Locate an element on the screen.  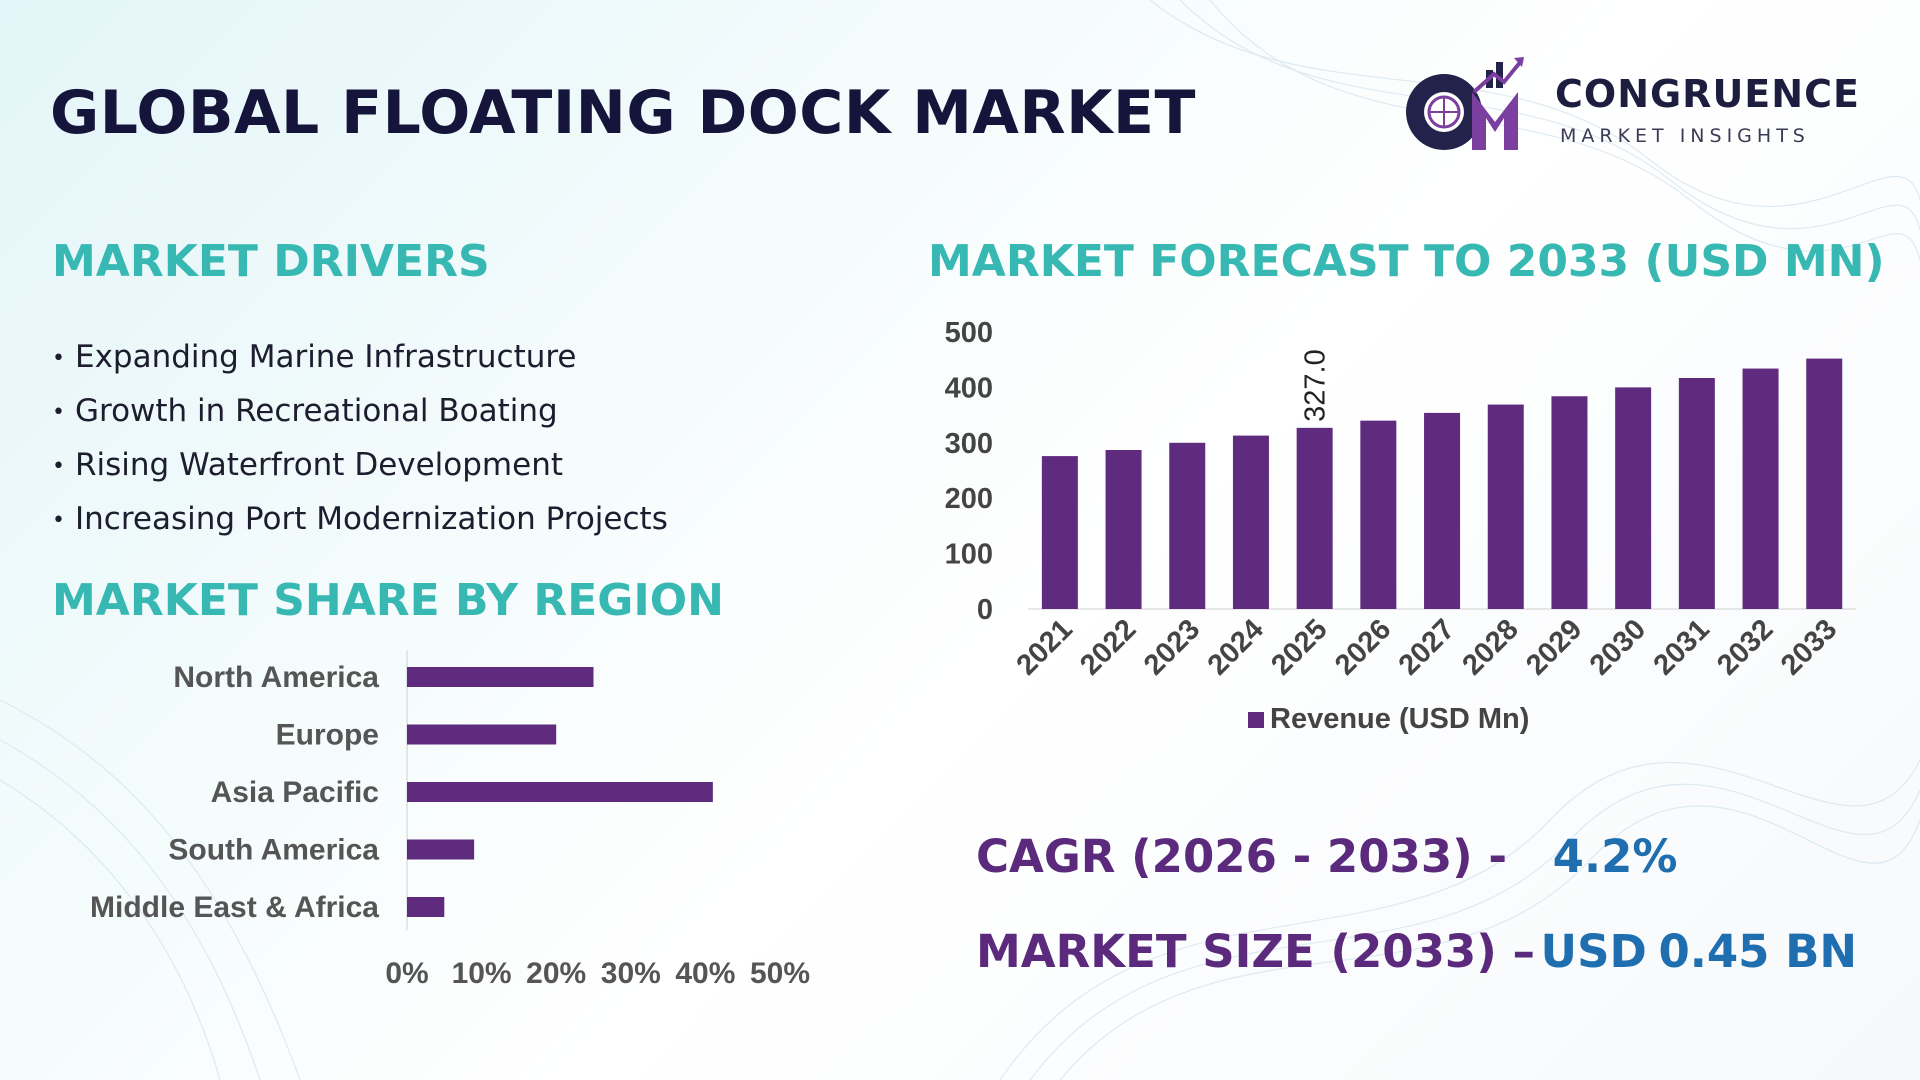
region-share-heading: MARKET SHARE BY REGION is located at coordinates (388, 600).